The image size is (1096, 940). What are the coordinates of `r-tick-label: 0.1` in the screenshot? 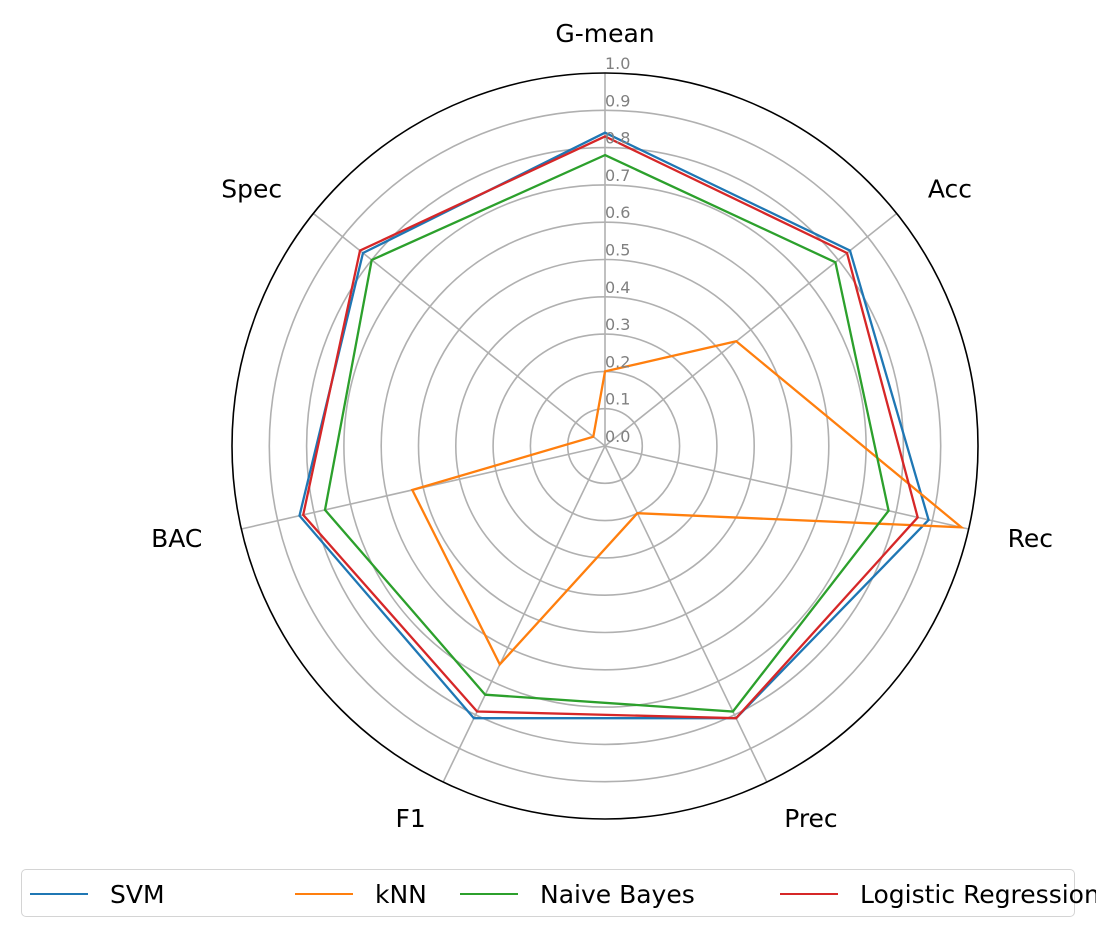 It's located at (617, 399).